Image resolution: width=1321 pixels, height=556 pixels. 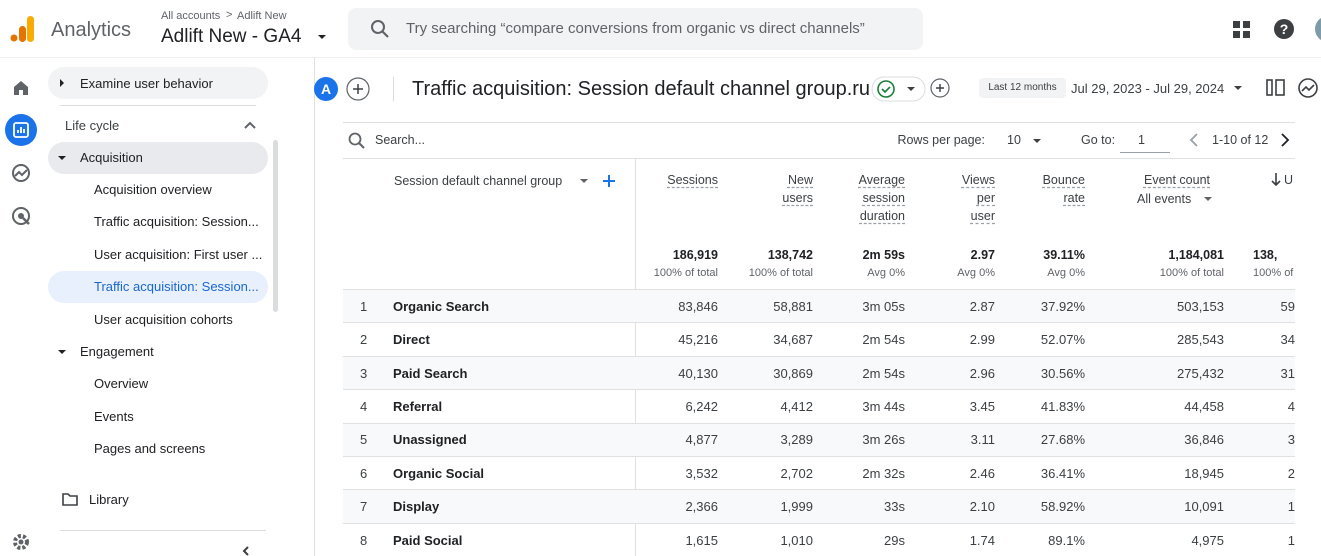 What do you see at coordinates (111, 157) in the screenshot?
I see `nav-group: Acquisition` at bounding box center [111, 157].